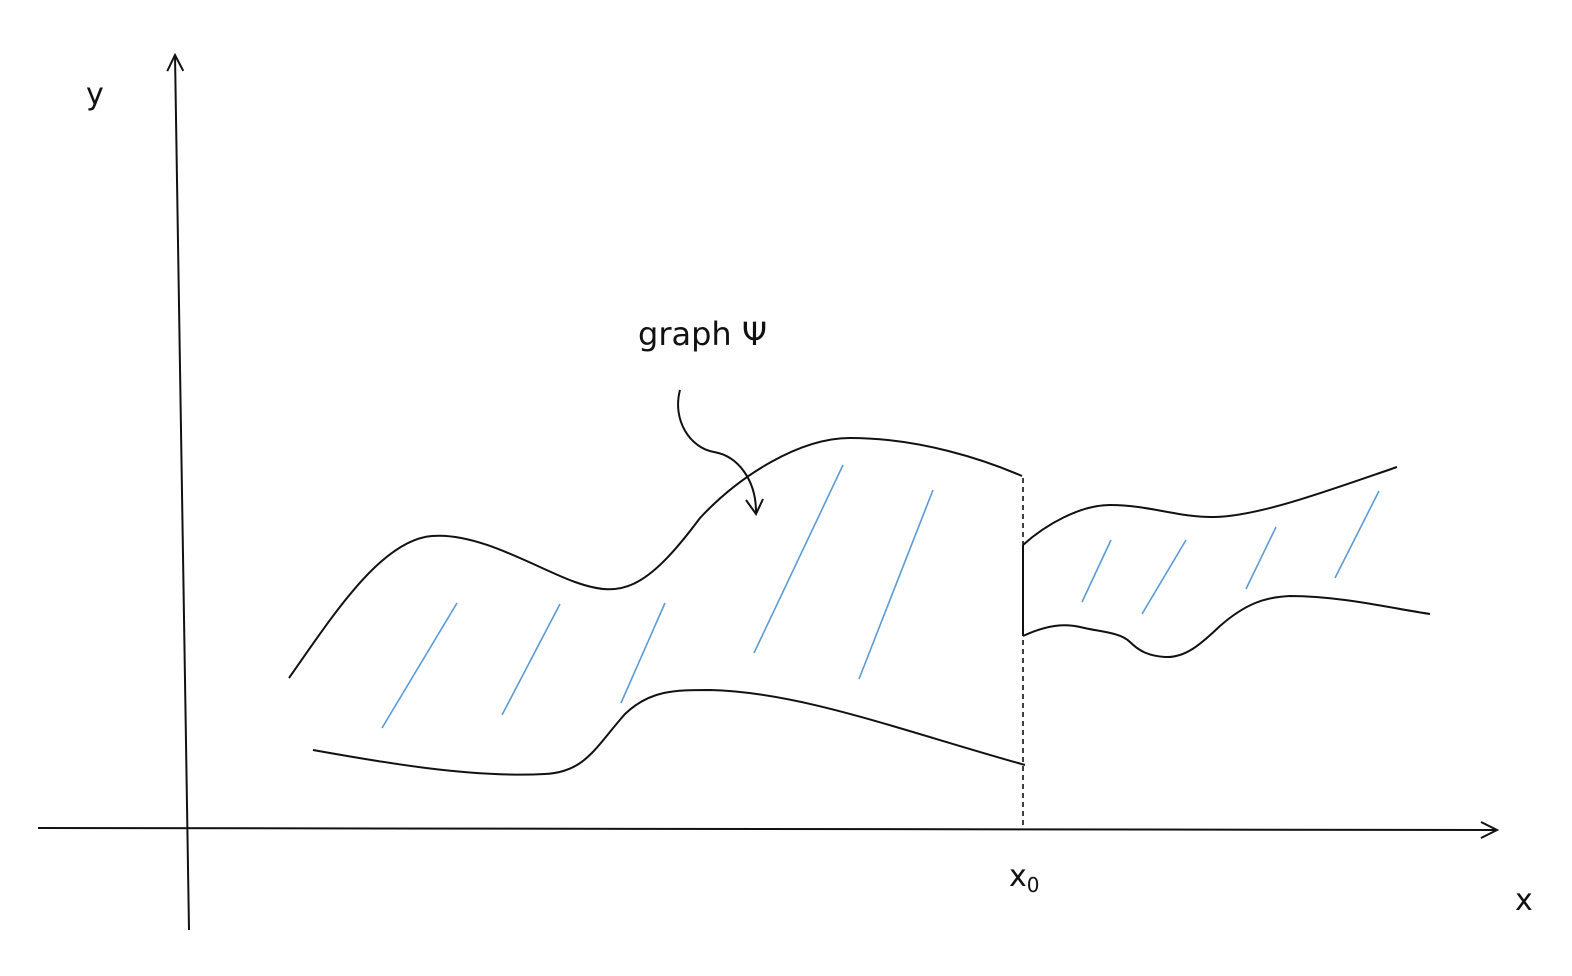  What do you see at coordinates (657, 596) in the screenshot?
I see `left-region-hatching` at bounding box center [657, 596].